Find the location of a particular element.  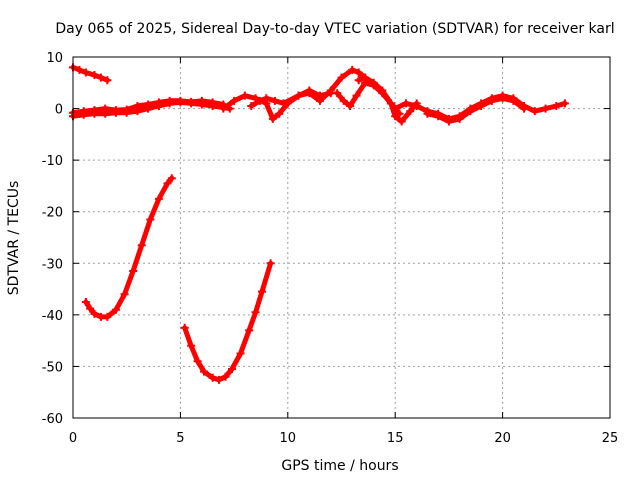

x-tick-label: 15 is located at coordinates (395, 438).